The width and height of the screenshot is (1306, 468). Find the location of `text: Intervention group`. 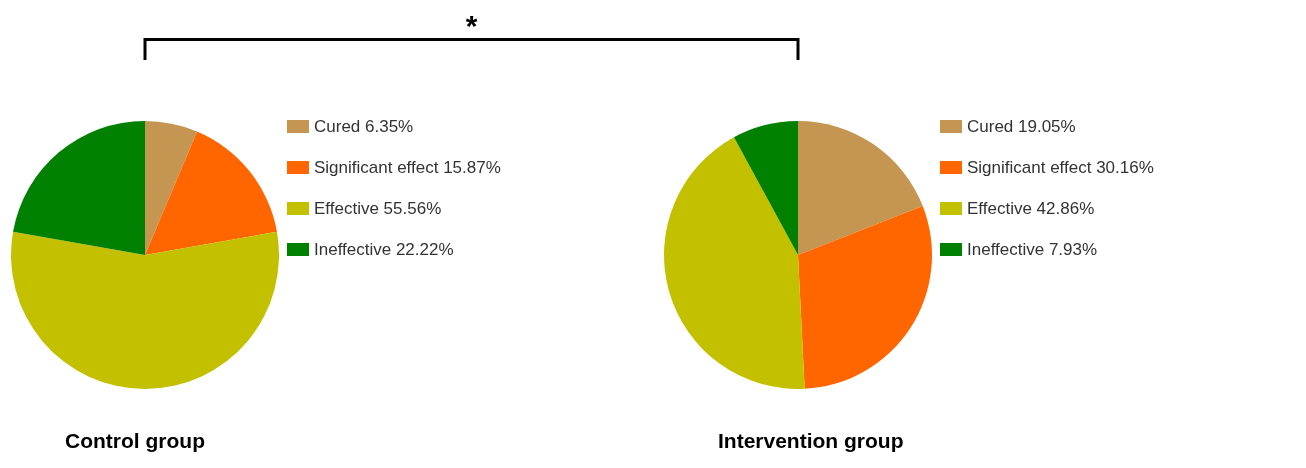

text: Intervention group is located at coordinates (811, 440).